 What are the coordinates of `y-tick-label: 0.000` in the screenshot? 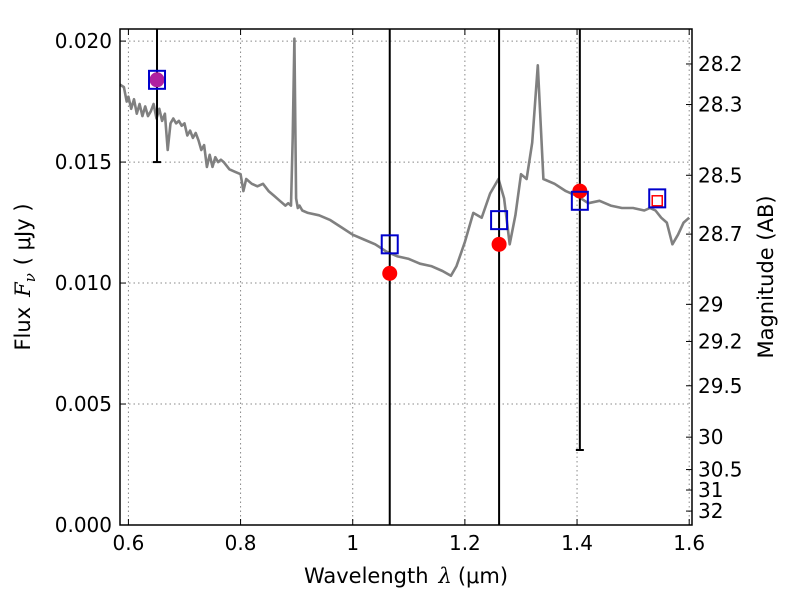 It's located at (83, 525).